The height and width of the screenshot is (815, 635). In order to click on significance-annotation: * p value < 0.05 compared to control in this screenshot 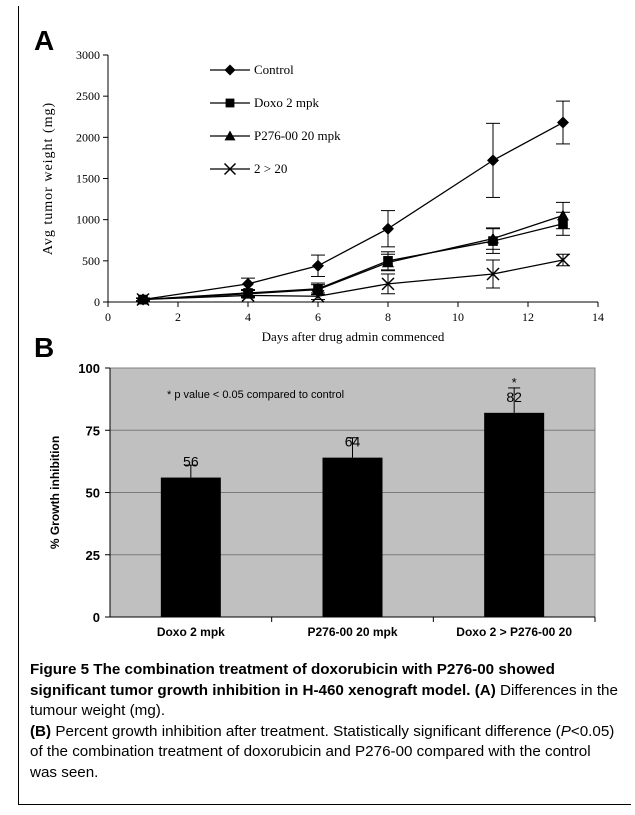, I will do `click(255, 395)`.